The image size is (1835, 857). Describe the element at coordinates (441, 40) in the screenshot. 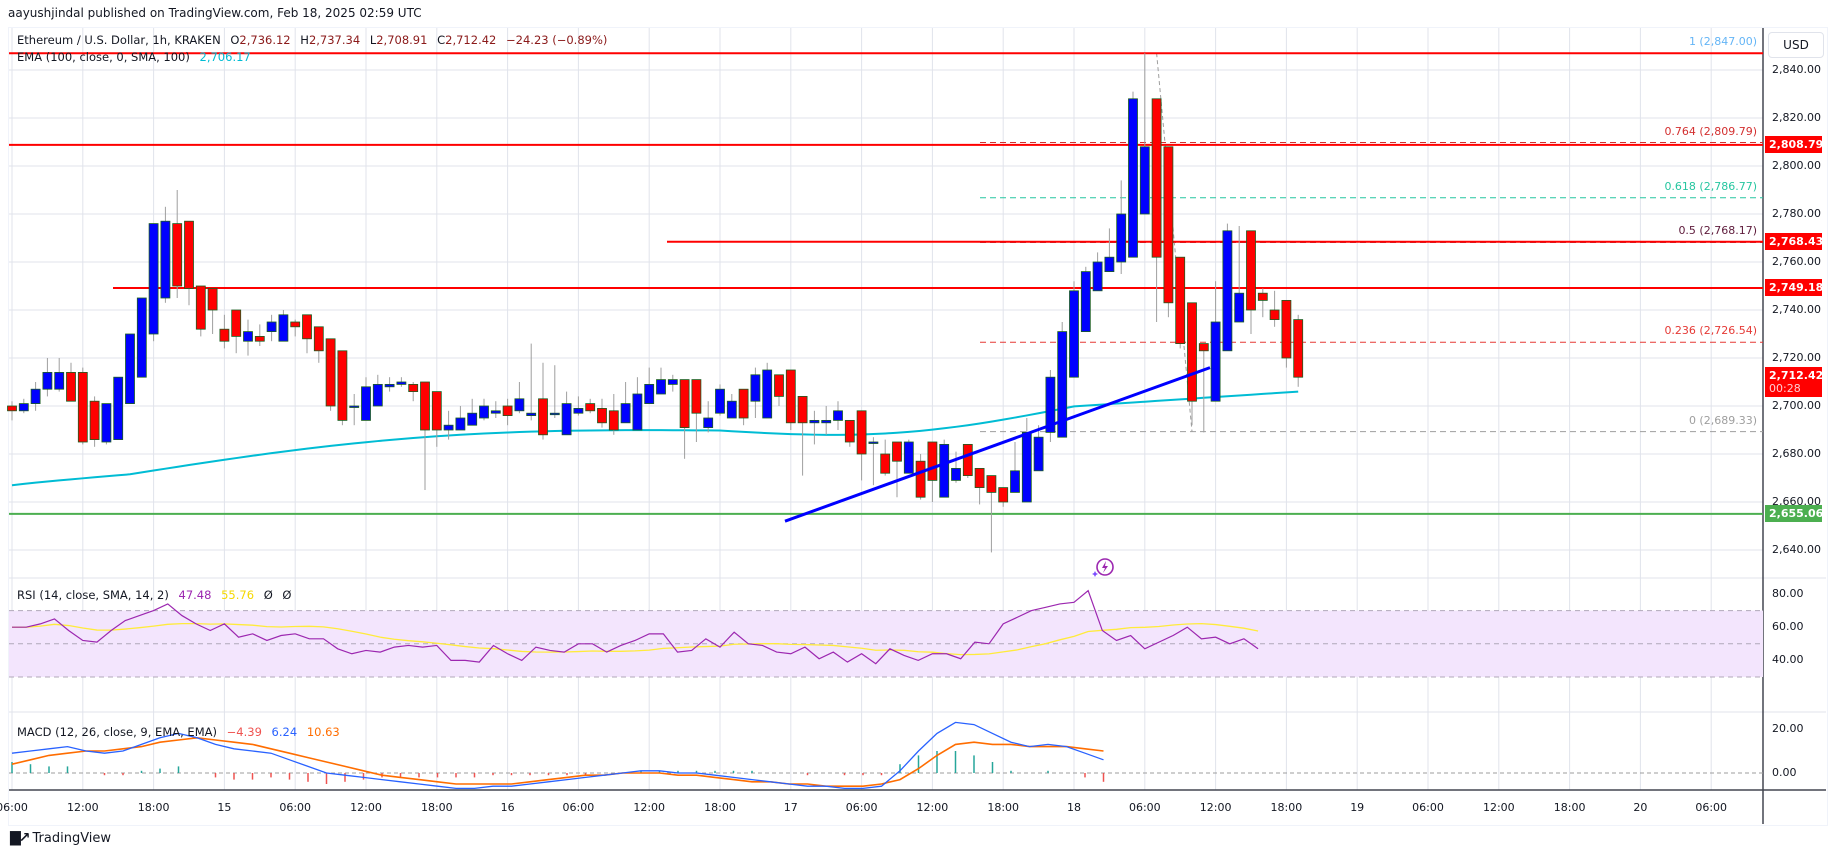

I see `close-label: C` at that location.